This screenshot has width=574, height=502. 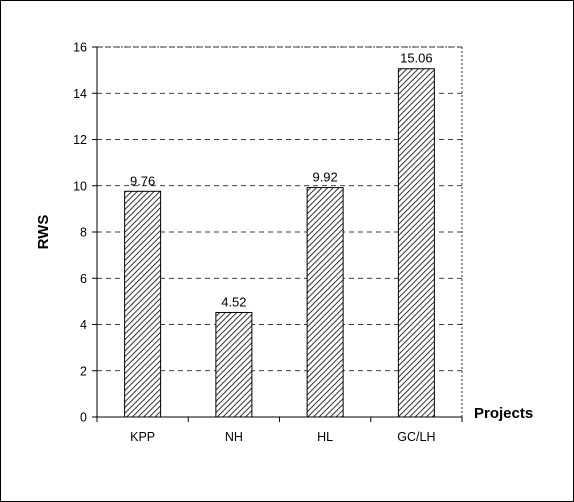 I want to click on y-tick-label: 0, so click(x=83, y=418).